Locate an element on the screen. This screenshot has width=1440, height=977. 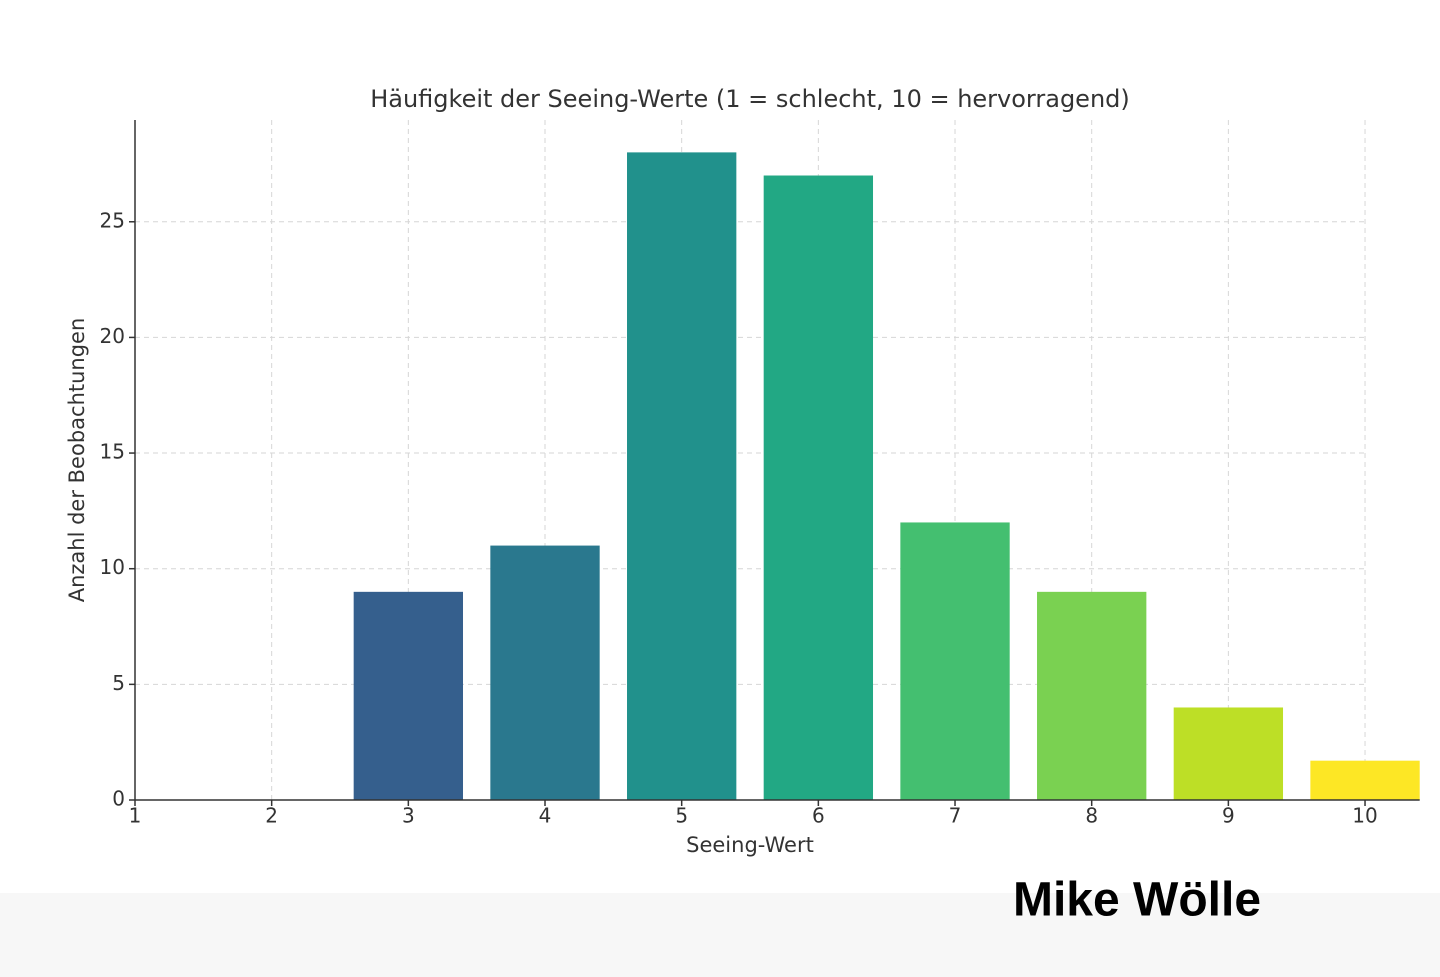
x-tick-label: 7 is located at coordinates (955, 816).